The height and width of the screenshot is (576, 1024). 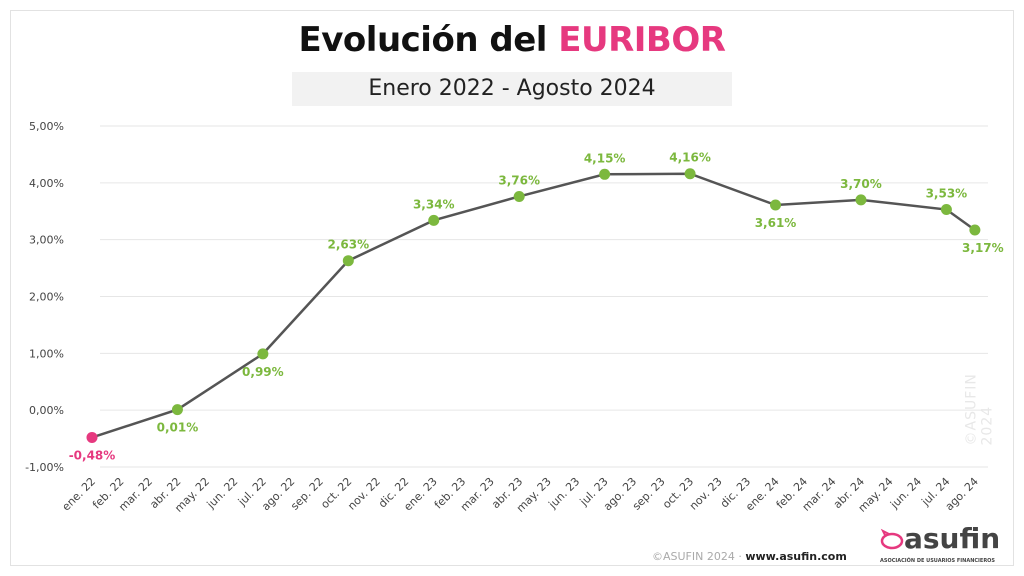 I want to click on data-label: 4,16%, so click(x=690, y=158).